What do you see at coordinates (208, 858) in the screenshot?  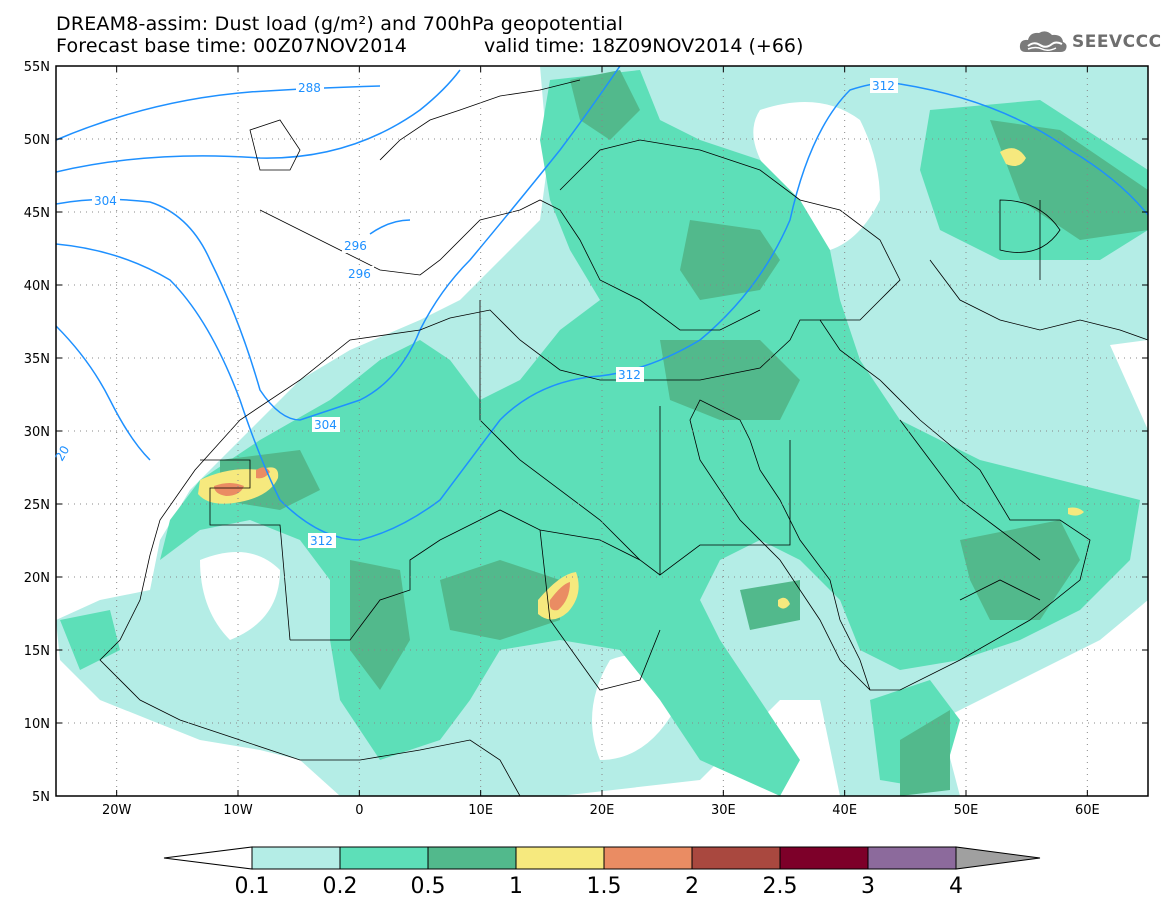 I see `colorbar-under-triangle` at bounding box center [208, 858].